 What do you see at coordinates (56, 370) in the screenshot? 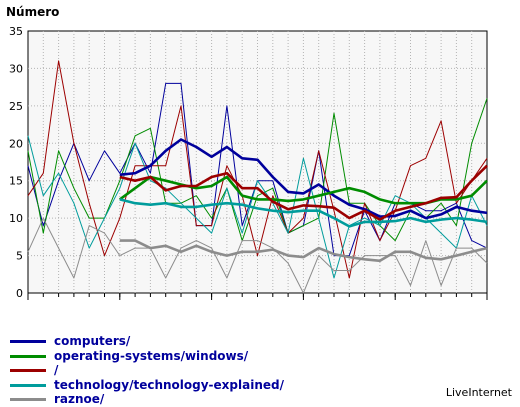
I see `legend-label: /` at bounding box center [56, 370].